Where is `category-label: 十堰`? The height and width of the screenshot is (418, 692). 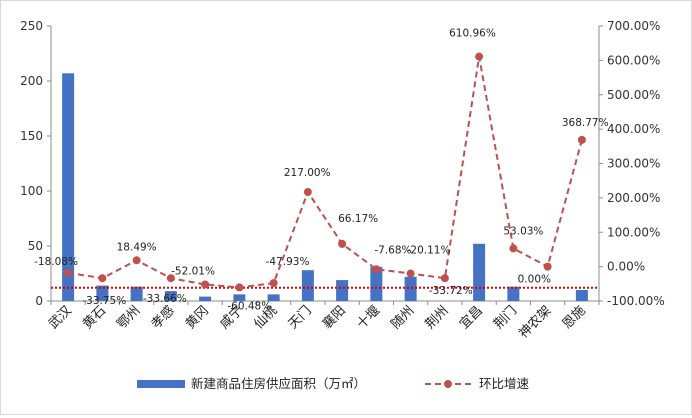
category-label: 十堰 is located at coordinates (368, 317).